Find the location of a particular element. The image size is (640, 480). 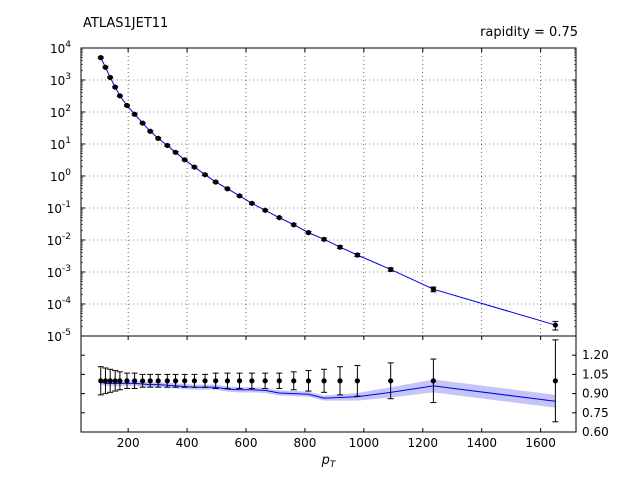

y-tick-label: 10⁻³ is located at coordinates (59, 272).